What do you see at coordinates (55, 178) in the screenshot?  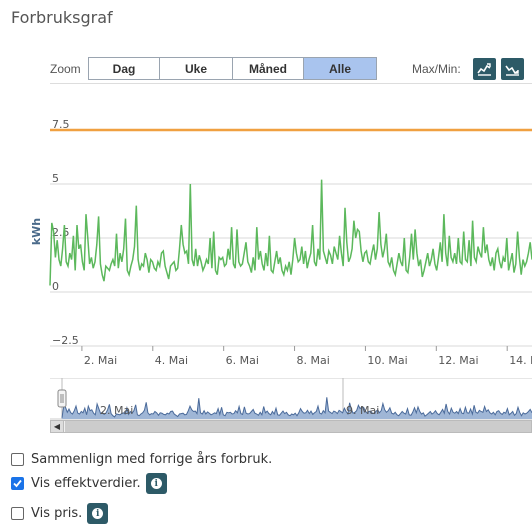 I see `y-tick-label: 5` at bounding box center [55, 178].